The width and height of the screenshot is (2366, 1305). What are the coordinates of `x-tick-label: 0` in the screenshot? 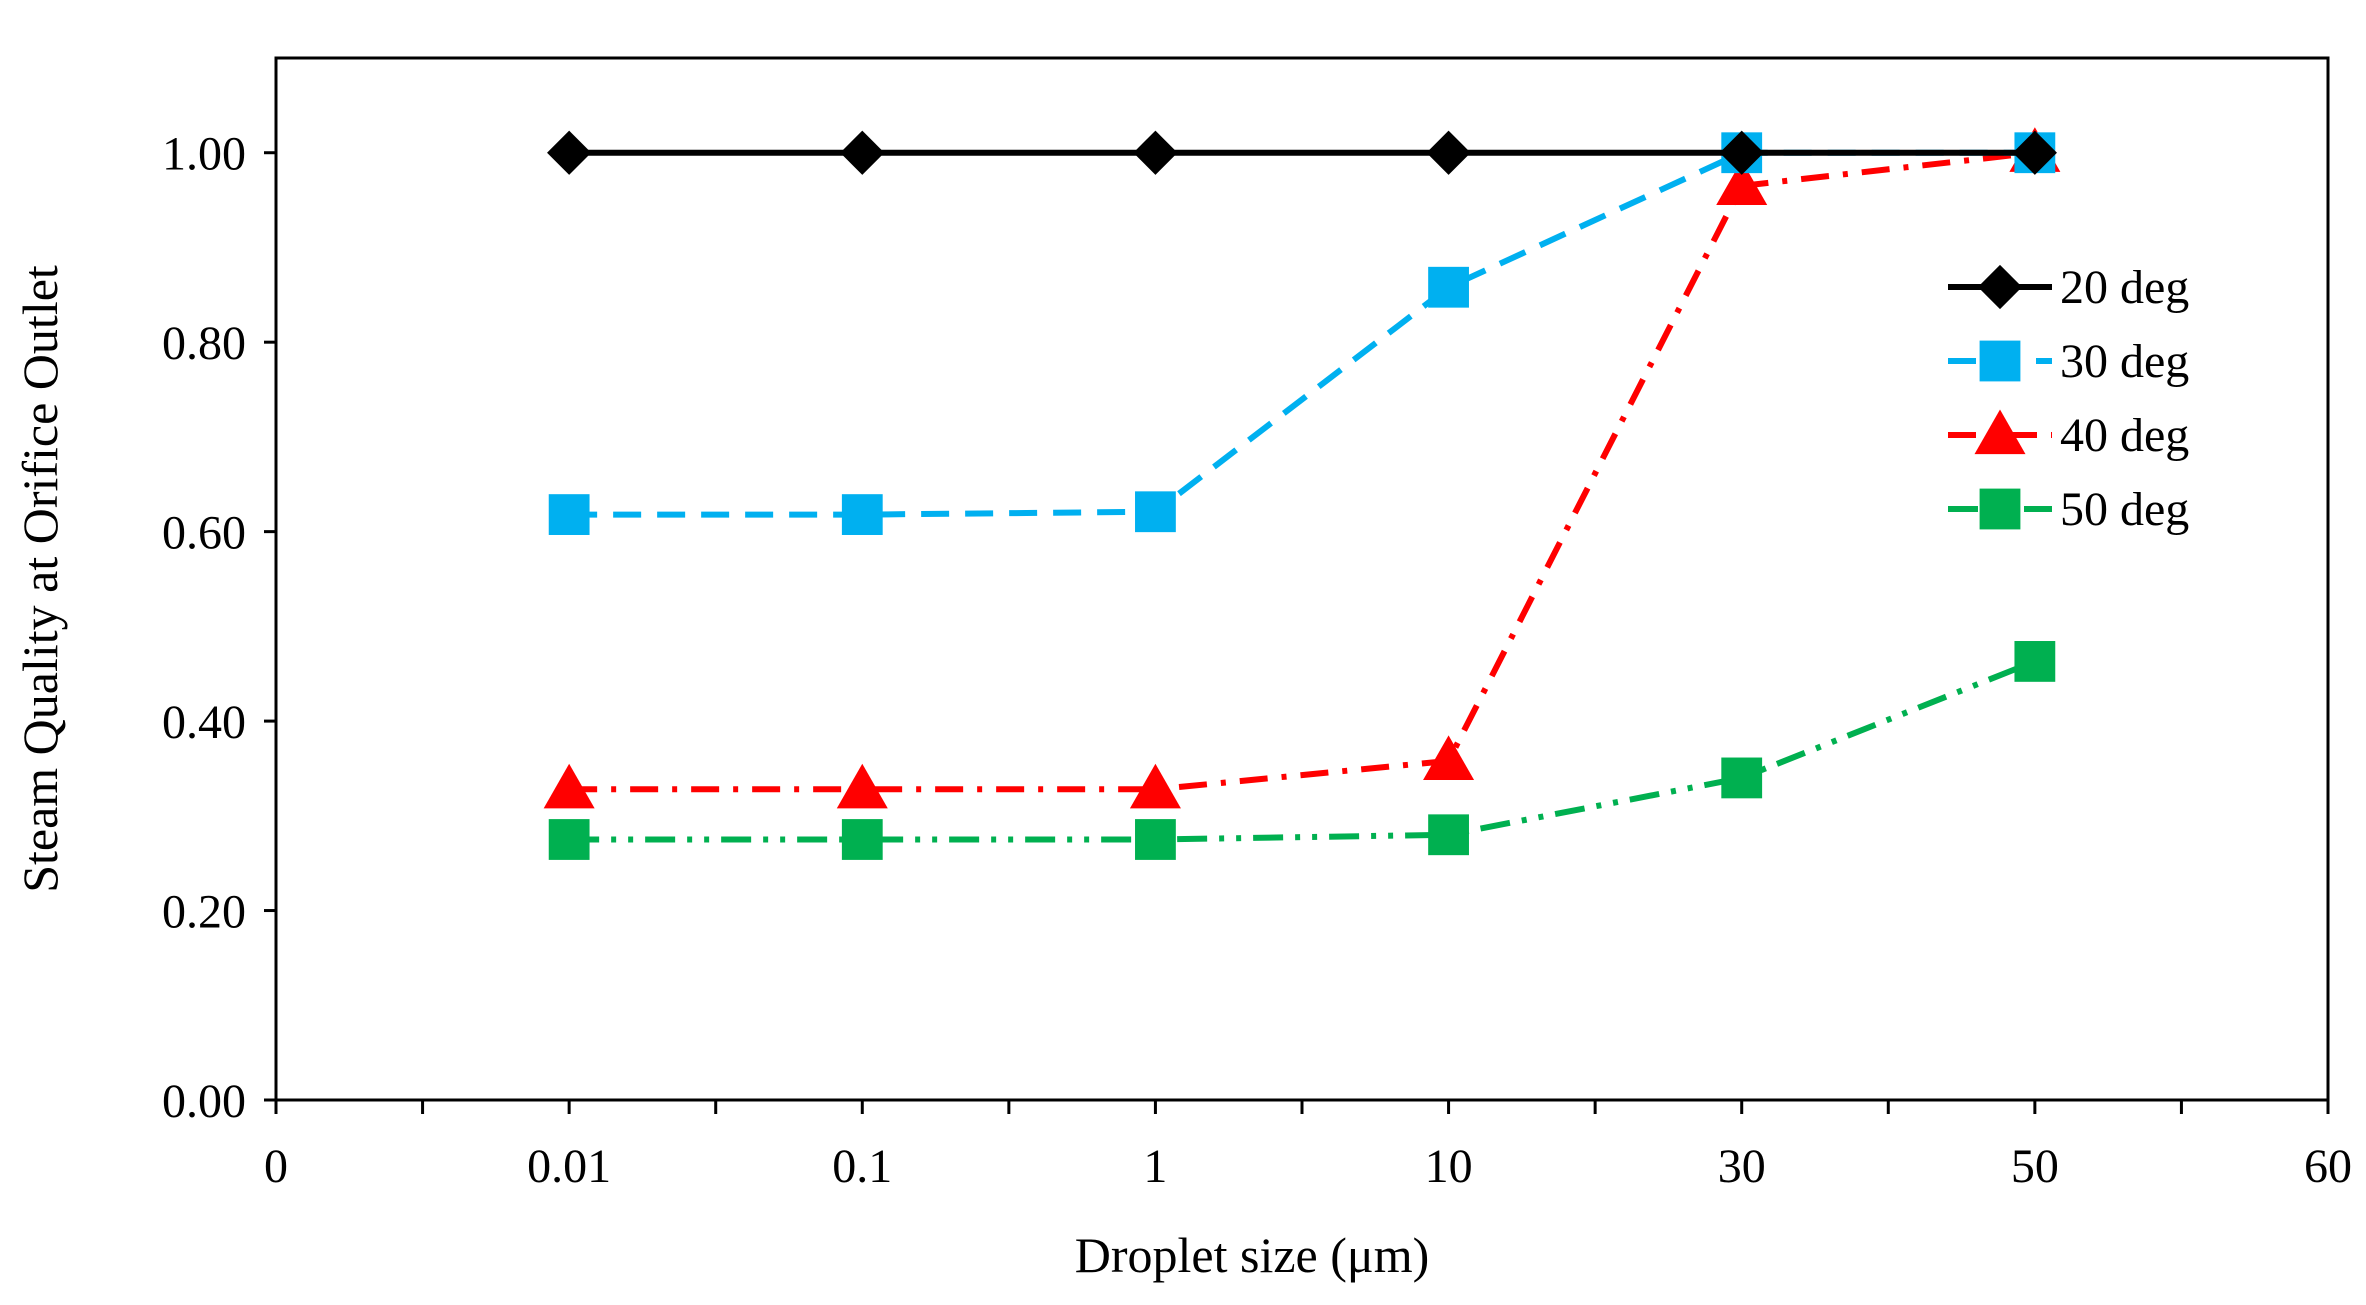 It's located at (276, 1166).